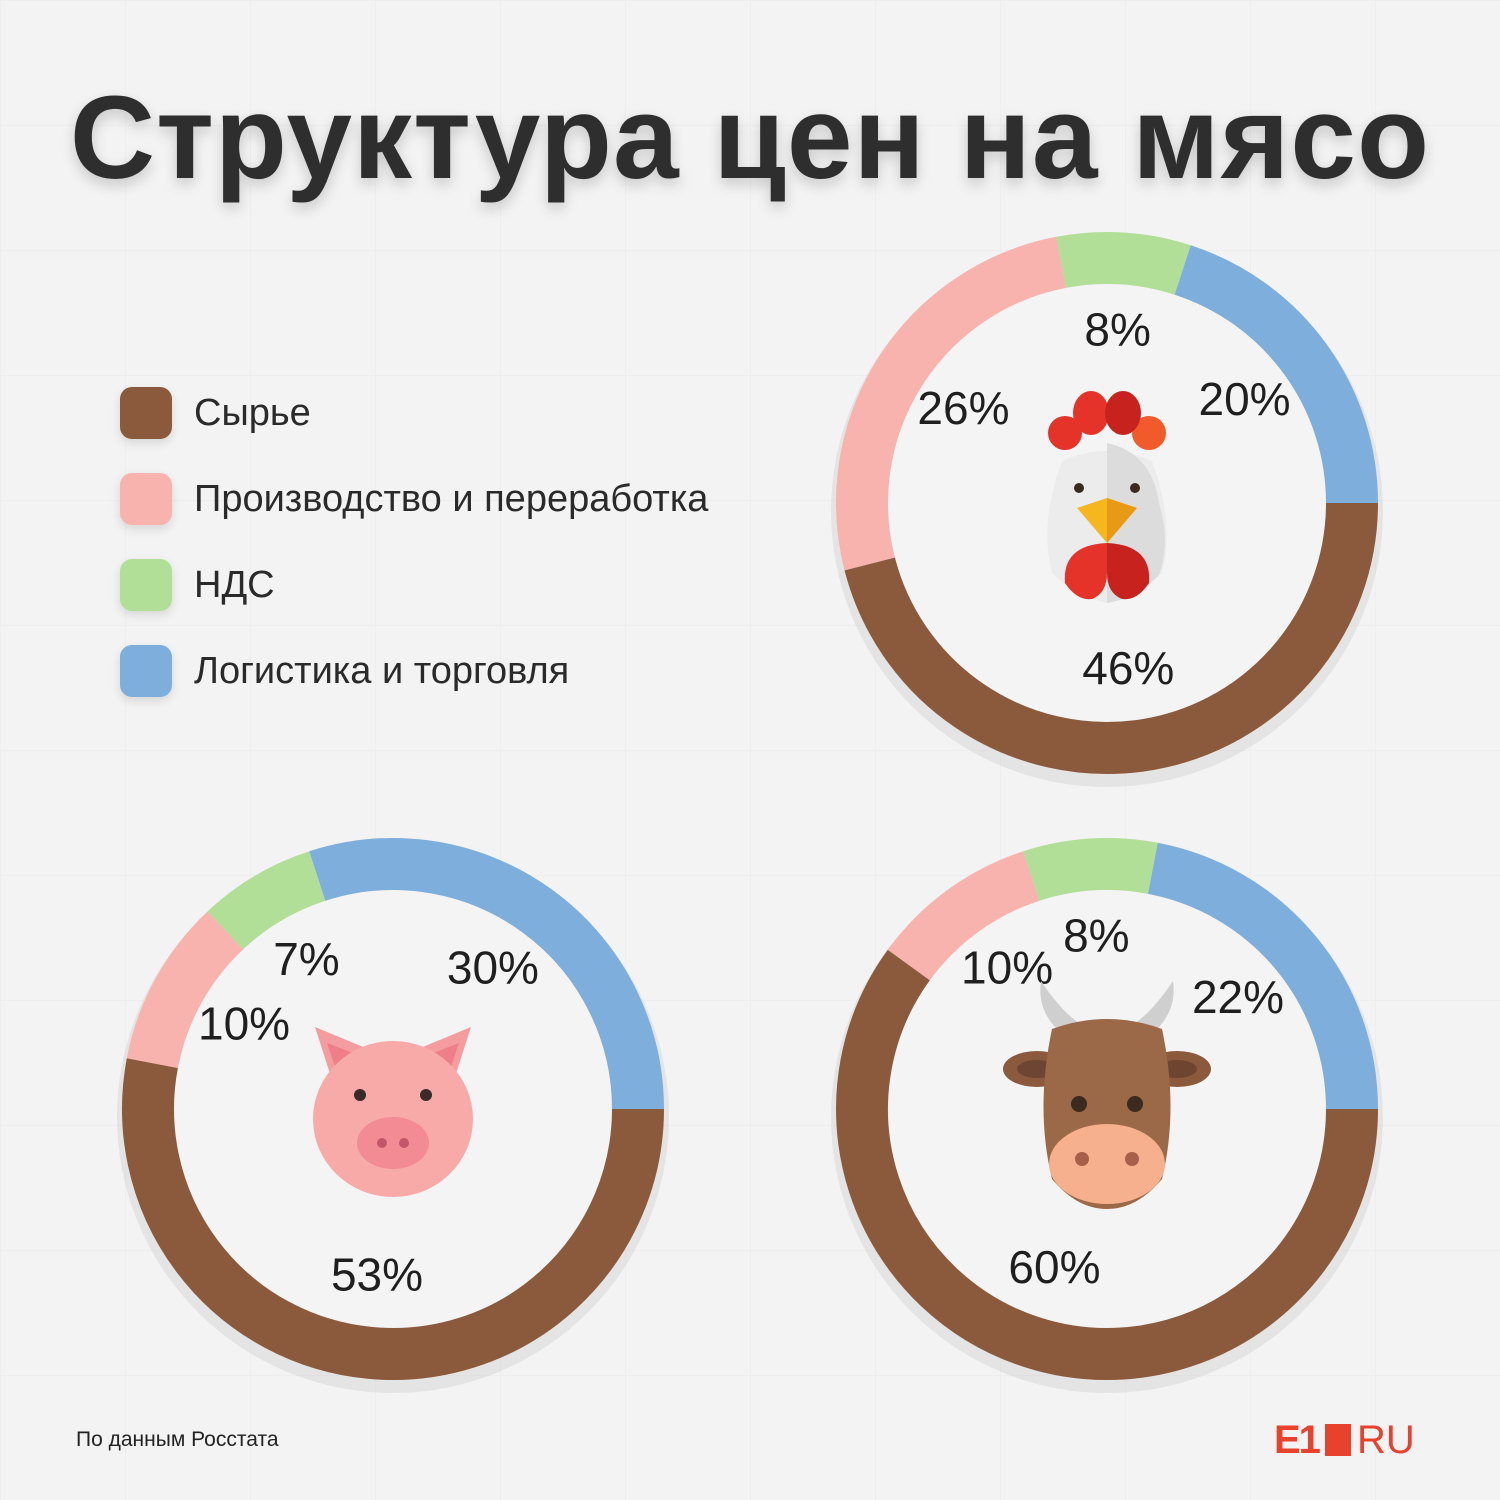 Image resolution: width=1500 pixels, height=1500 pixels. I want to click on legend-label-logistics: Логистика и торговля, so click(382, 670).